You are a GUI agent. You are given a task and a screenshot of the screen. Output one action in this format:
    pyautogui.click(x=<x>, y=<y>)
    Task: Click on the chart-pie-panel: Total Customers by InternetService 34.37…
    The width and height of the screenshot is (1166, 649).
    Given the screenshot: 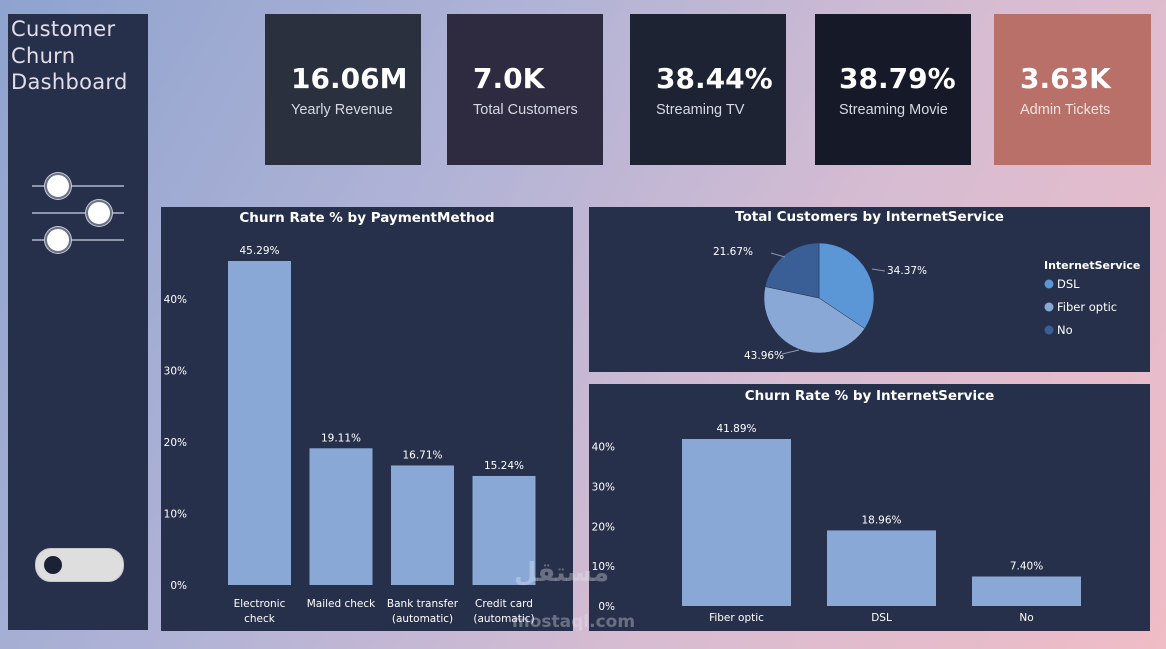 What is the action you would take?
    pyautogui.click(x=869, y=289)
    